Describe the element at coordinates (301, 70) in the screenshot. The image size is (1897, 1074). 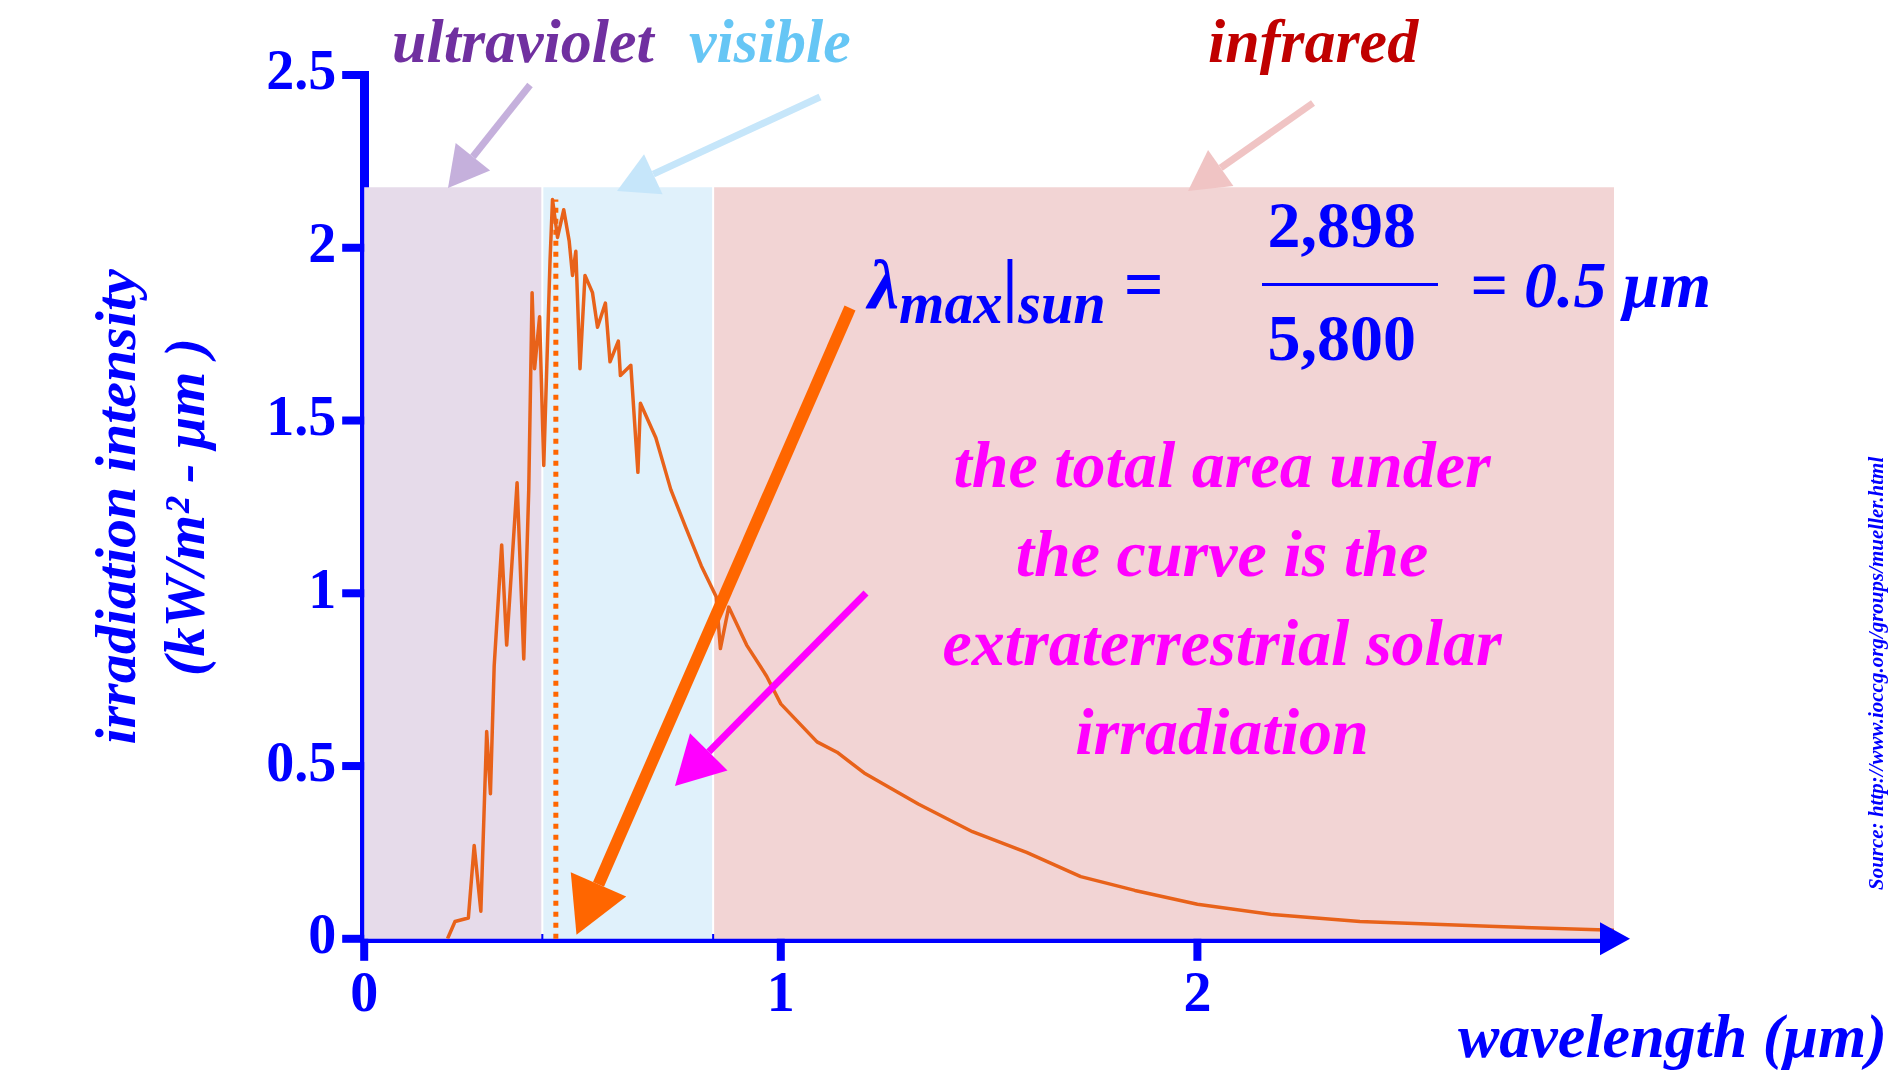
I see `y-tick-label: 2.5` at that location.